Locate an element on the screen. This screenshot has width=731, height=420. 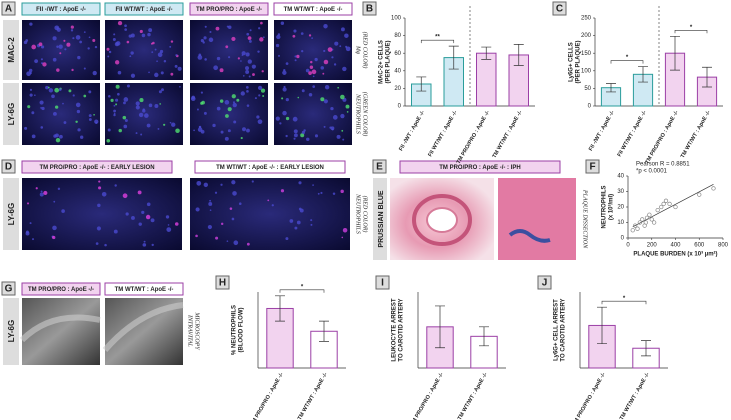
y-axis-label: (x 10³/ml) is located at coordinates (611, 207).